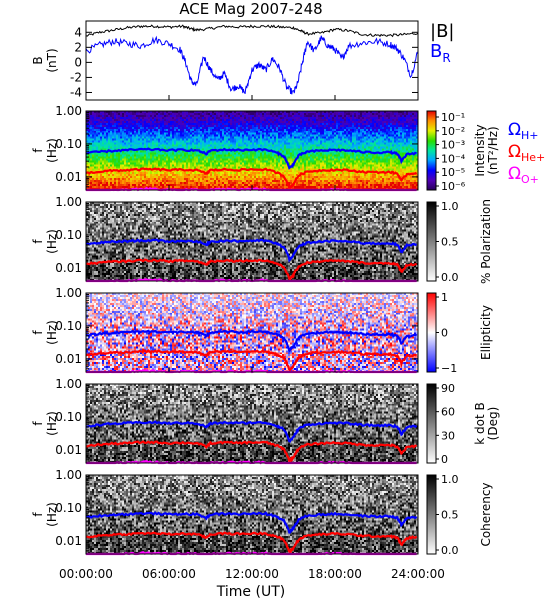 The height and width of the screenshot is (600, 550). What do you see at coordinates (86, 574) in the screenshot?
I see `time-tick-label-0: 00:00:00` at bounding box center [86, 574].